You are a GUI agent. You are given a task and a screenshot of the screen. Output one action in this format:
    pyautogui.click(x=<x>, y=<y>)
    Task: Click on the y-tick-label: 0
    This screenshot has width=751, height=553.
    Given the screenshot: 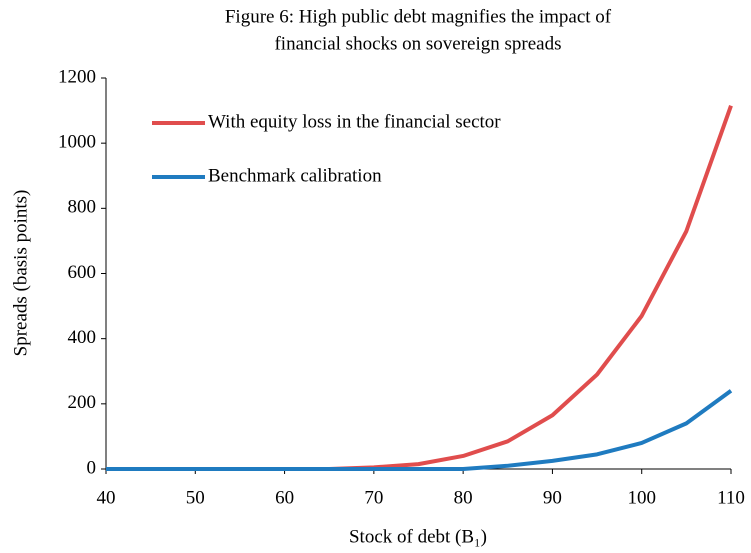 What is the action you would take?
    pyautogui.click(x=92, y=467)
    